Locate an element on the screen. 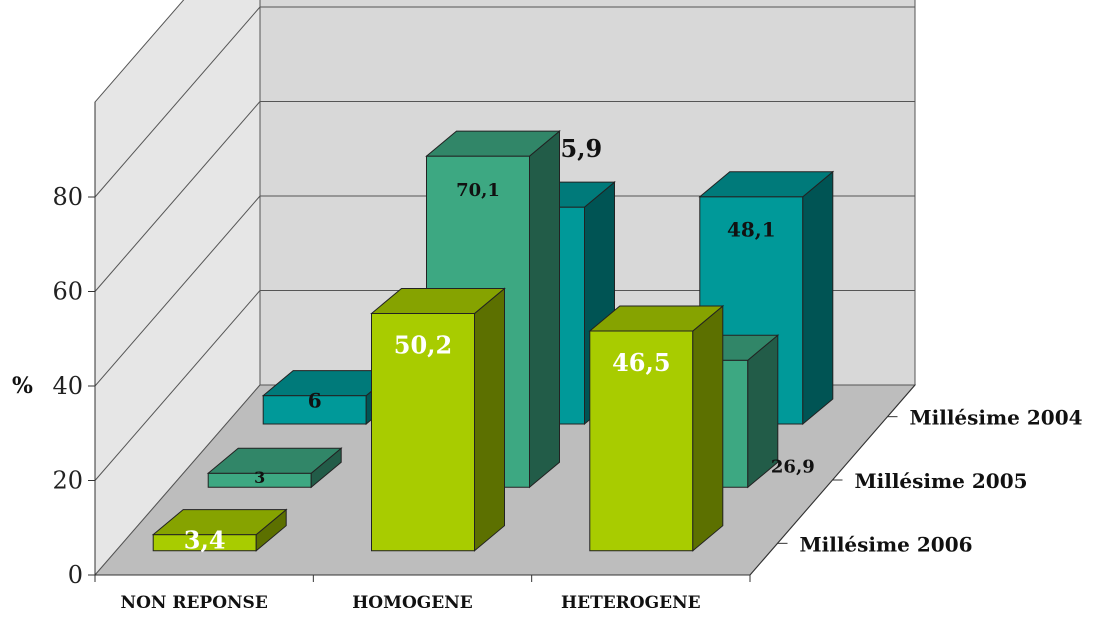 The height and width of the screenshot is (617, 1106). x-tick-label: NON REPONSE is located at coordinates (194, 602).